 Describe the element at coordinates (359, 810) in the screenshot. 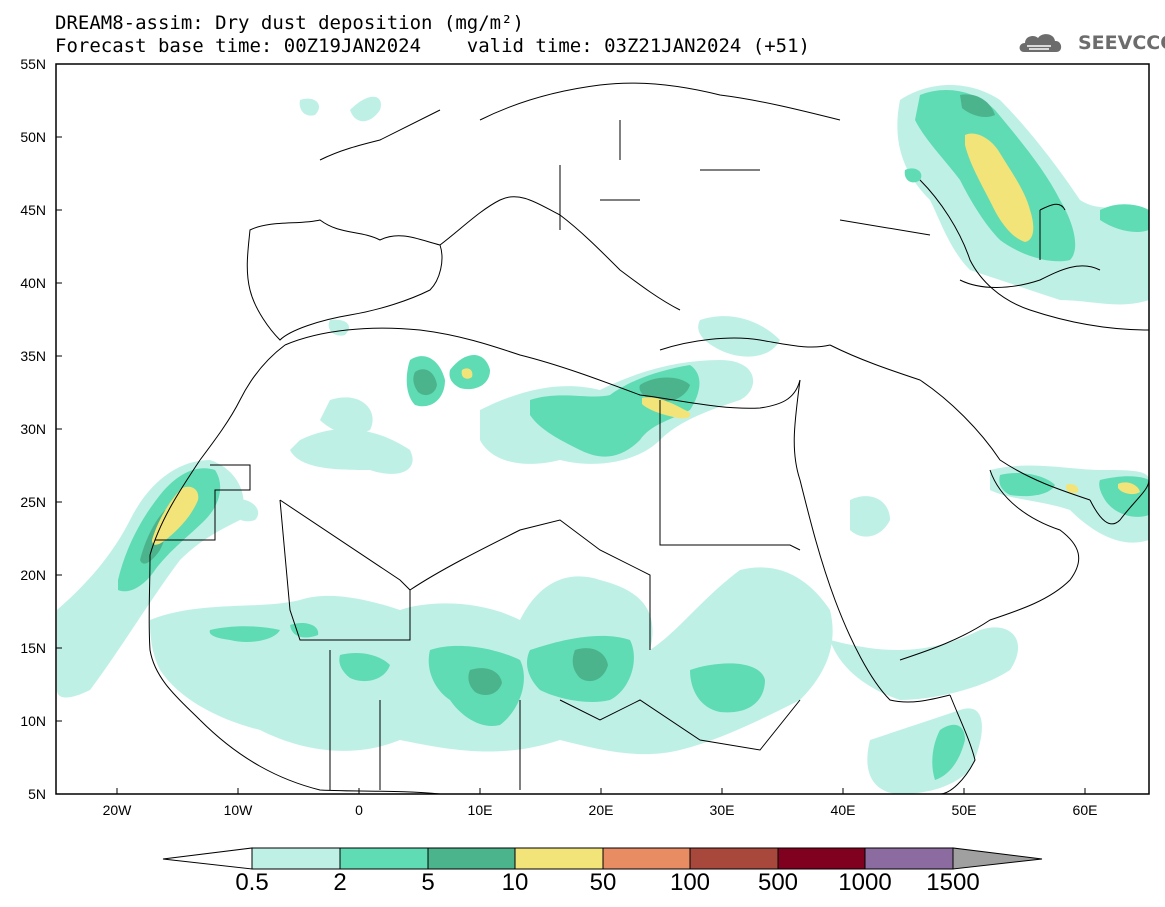

I see `lon-label-0: 0` at that location.